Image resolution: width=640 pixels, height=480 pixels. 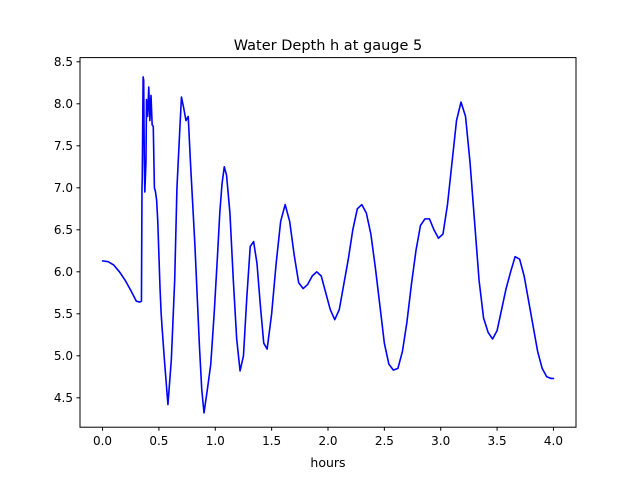 I want to click on x-tick-label: 2.5, so click(x=384, y=441).